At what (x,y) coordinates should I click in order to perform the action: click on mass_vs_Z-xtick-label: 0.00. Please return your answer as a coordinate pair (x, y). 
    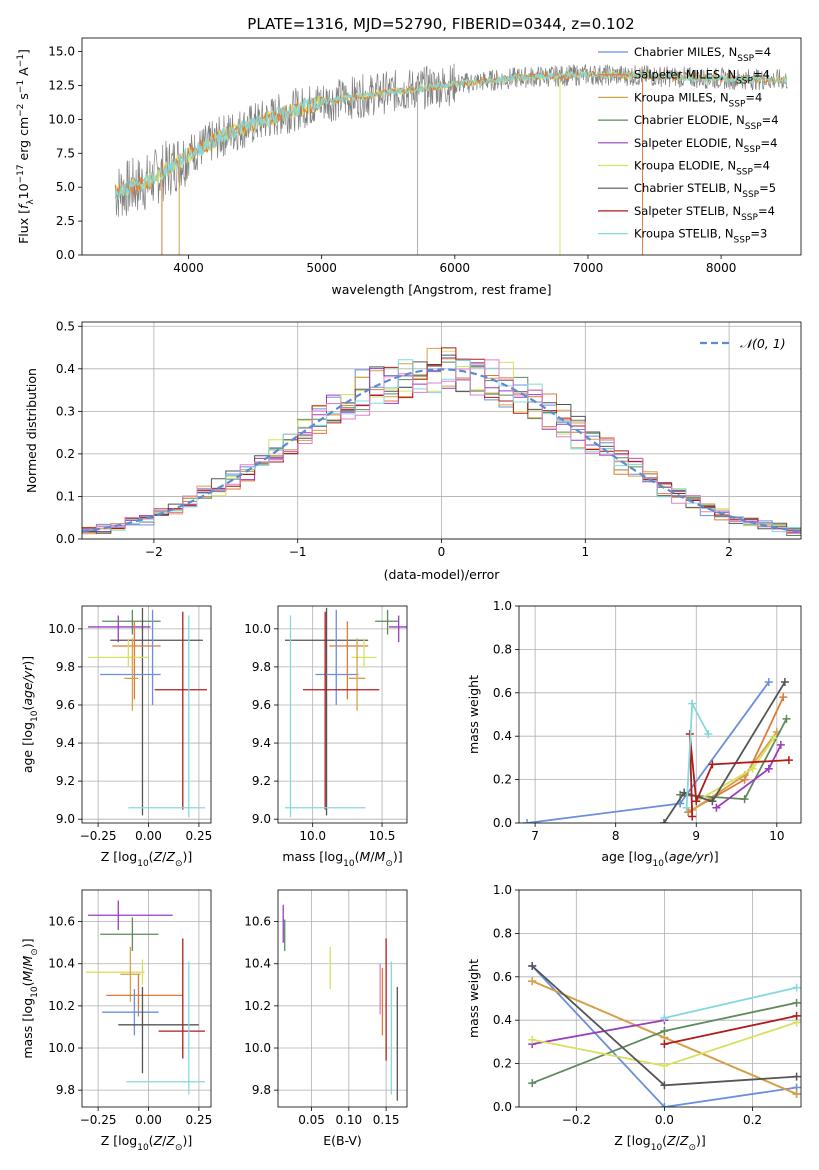
    Looking at the image, I should click on (148, 1120).